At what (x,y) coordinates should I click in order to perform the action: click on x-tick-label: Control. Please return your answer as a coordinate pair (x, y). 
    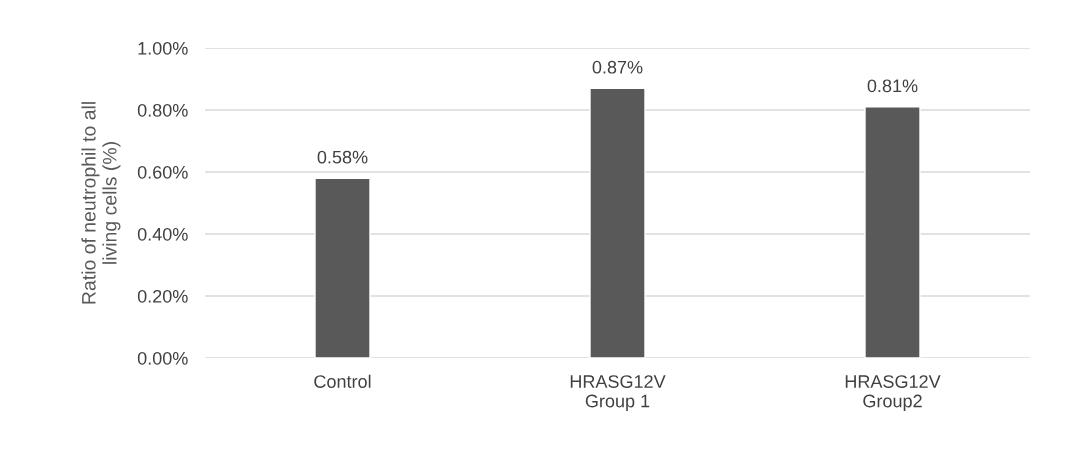
    Looking at the image, I should click on (342, 381).